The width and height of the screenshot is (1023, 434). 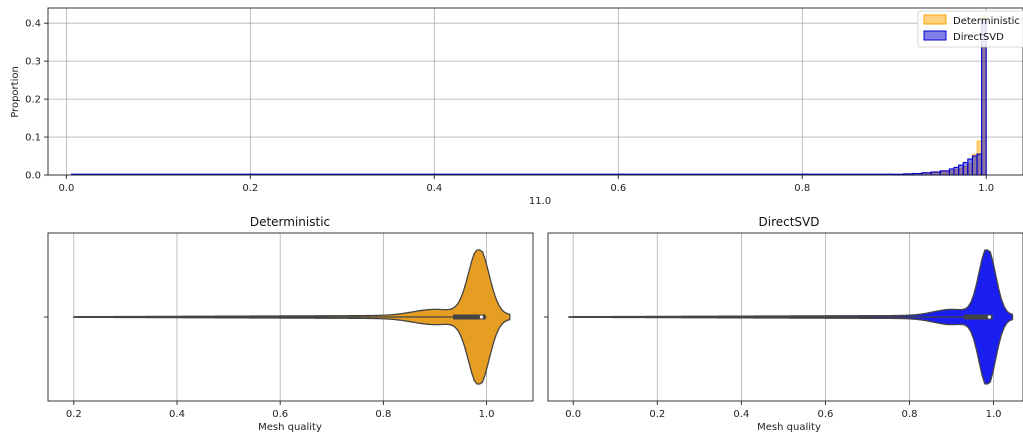 What do you see at coordinates (487, 414) in the screenshot?
I see `violin-deterministic-x-tick-label: 1.0` at bounding box center [487, 414].